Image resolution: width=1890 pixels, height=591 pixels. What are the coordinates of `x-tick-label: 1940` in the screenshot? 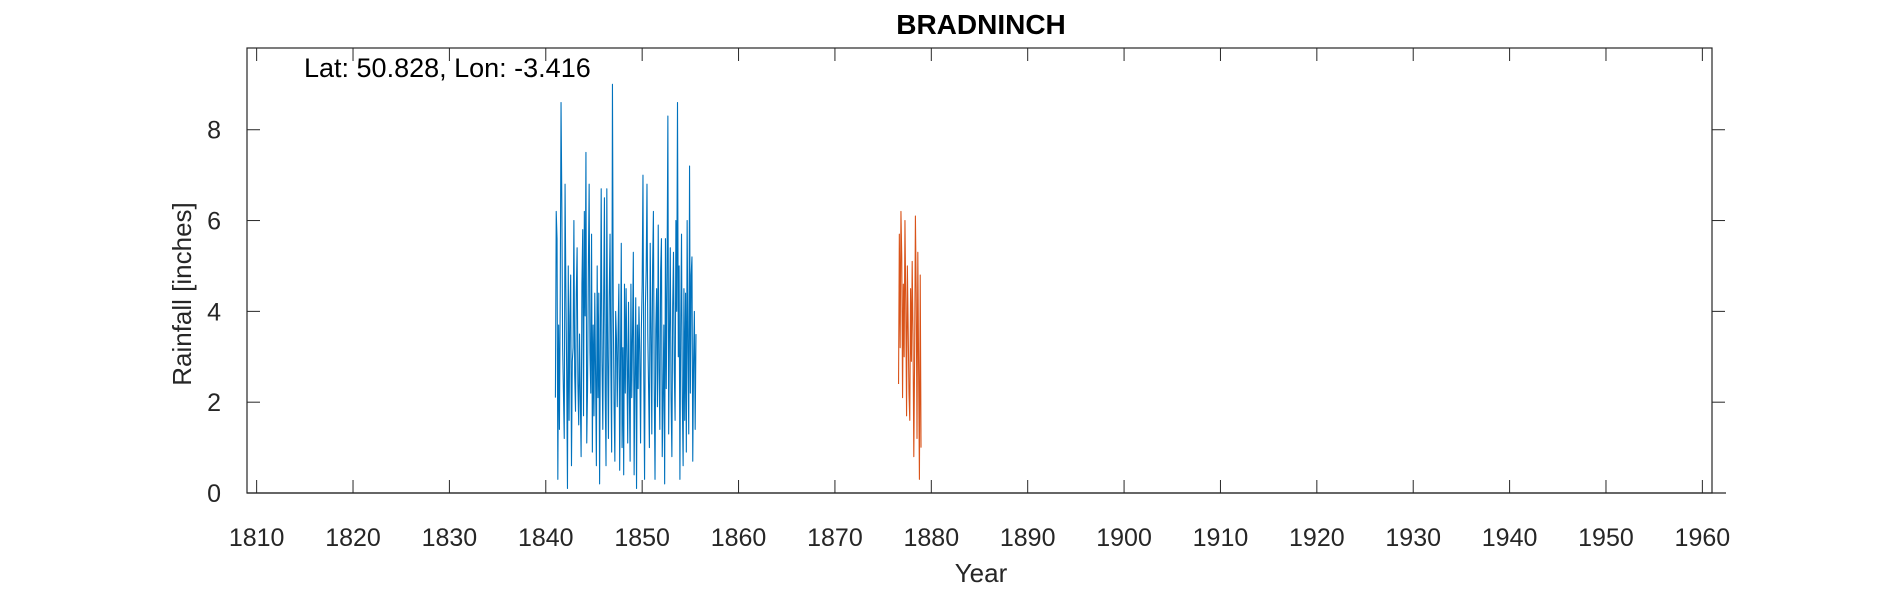 It's located at (1510, 538).